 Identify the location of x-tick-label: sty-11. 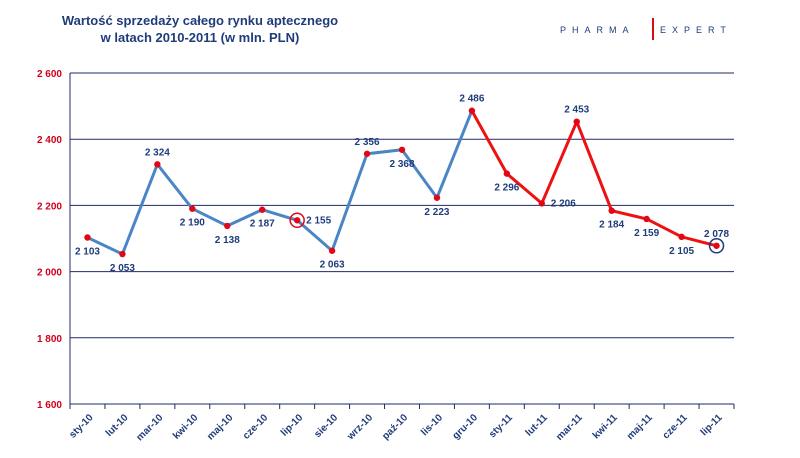
(501, 426).